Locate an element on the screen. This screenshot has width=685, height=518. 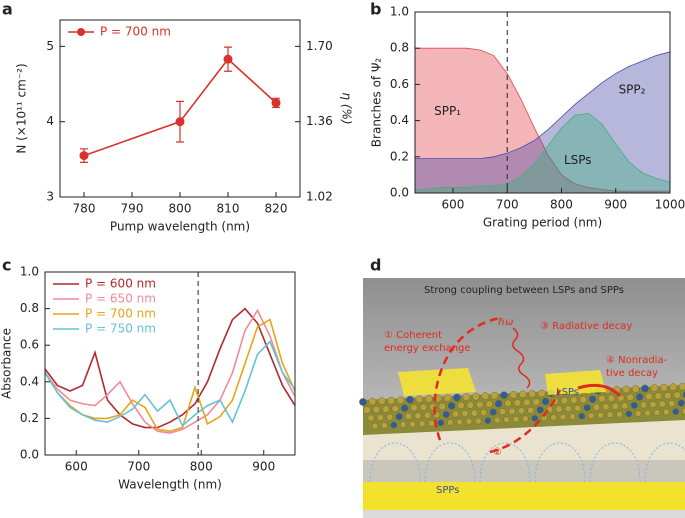
legend-label: P = 700 nm is located at coordinates (120, 314).